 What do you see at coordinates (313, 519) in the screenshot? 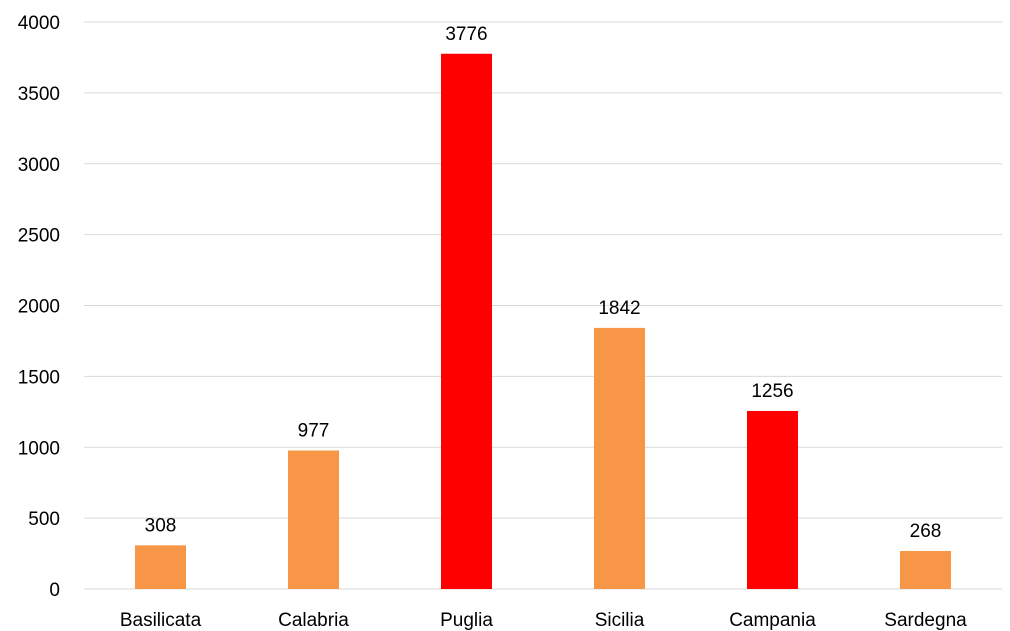
I see `bar-calabria` at bounding box center [313, 519].